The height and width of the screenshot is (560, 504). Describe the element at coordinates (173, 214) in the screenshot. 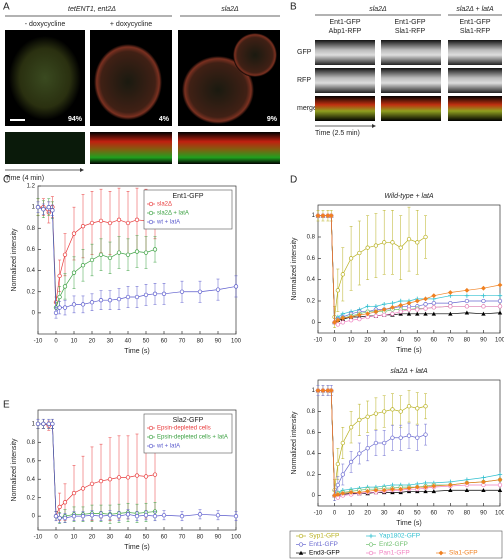

I see `legend-label: sla2Δ + latA` at that location.